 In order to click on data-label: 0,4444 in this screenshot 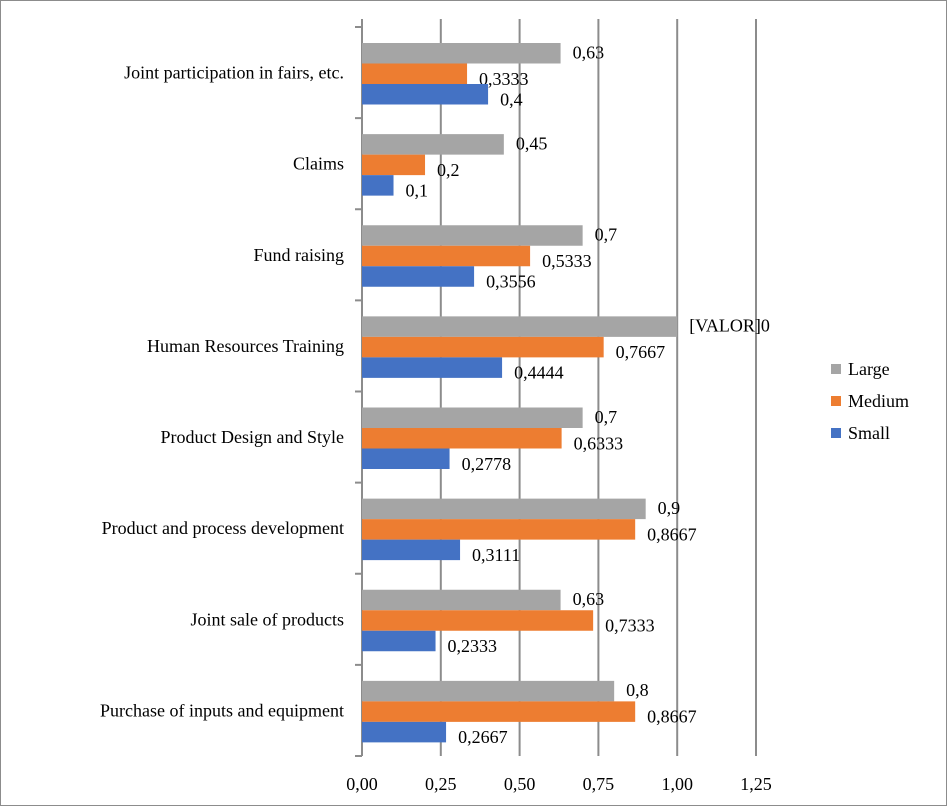, I will do `click(539, 373)`.